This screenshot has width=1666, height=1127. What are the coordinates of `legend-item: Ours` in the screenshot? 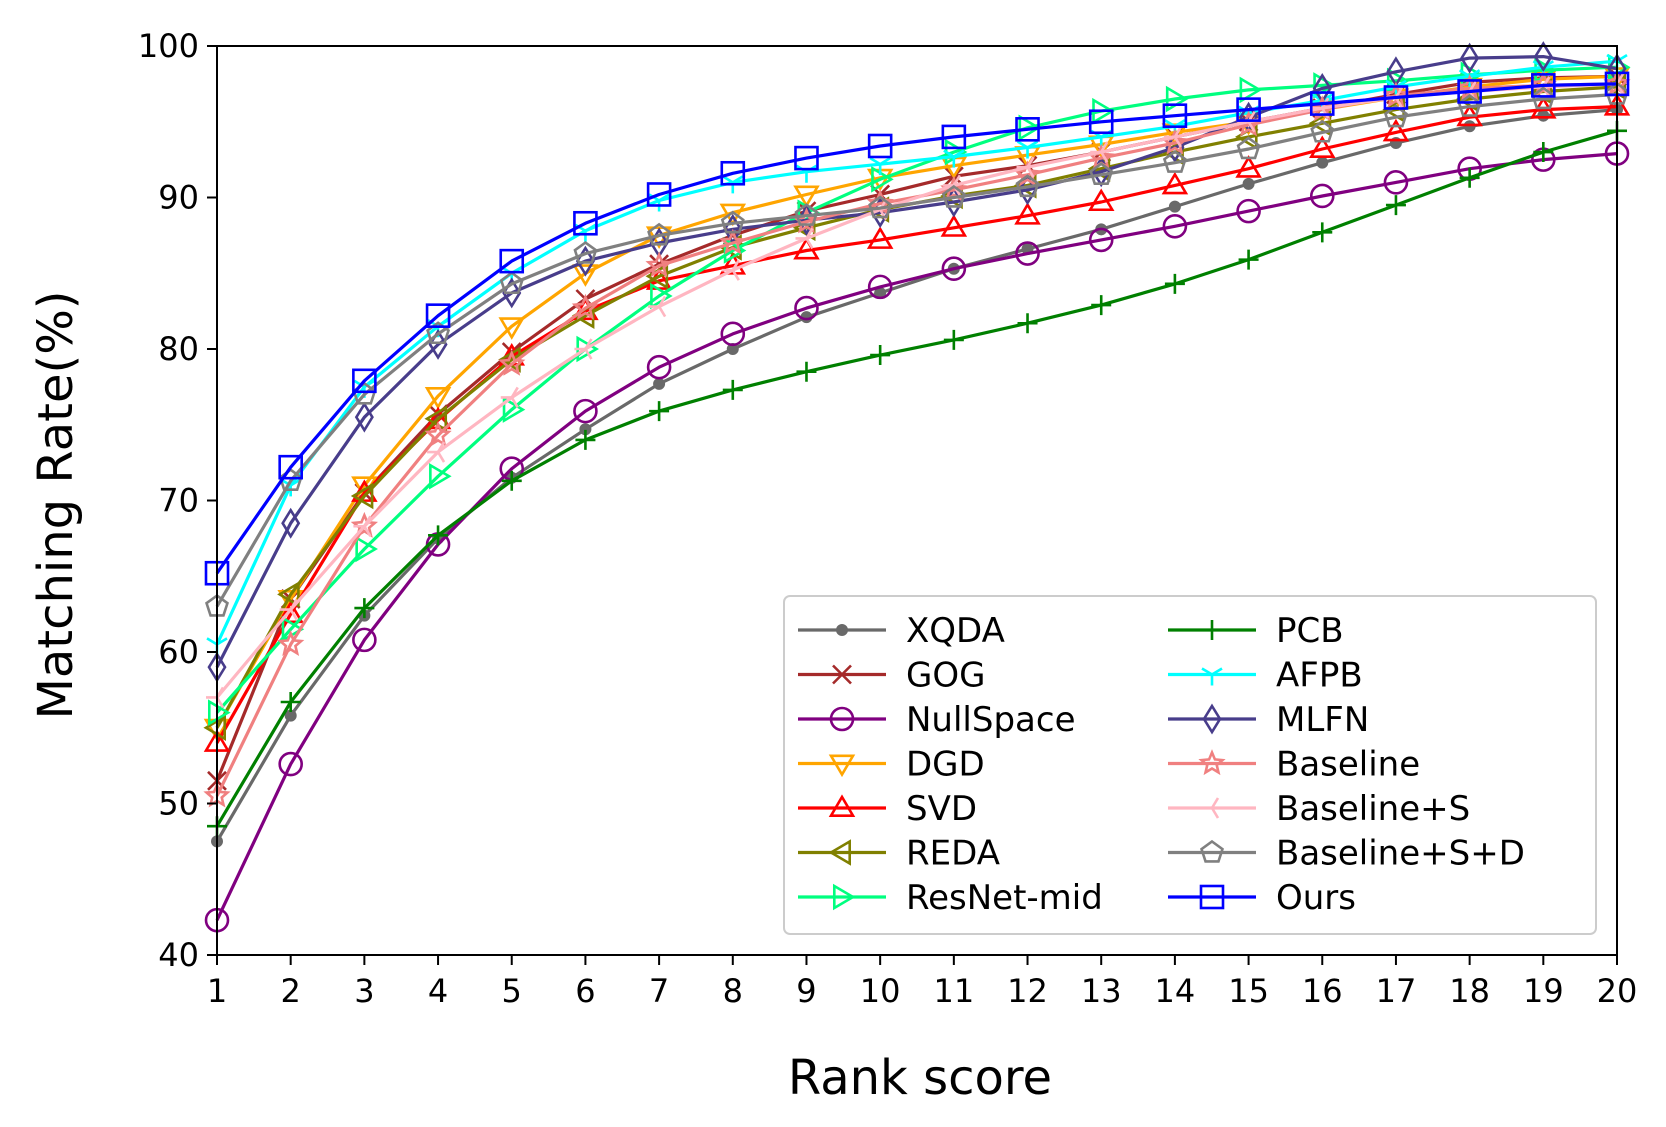 It's located at (1262, 898).